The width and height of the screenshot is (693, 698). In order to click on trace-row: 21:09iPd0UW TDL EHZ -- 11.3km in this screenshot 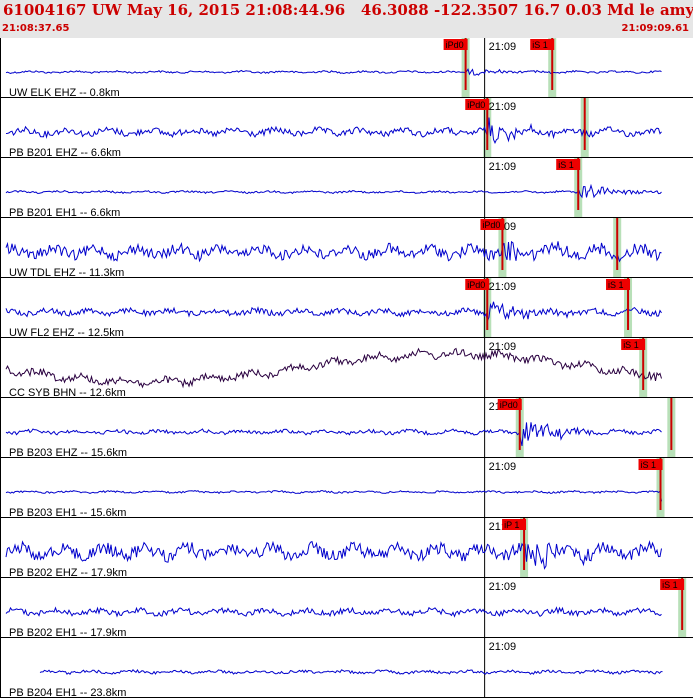, I will do `click(346, 248)`.